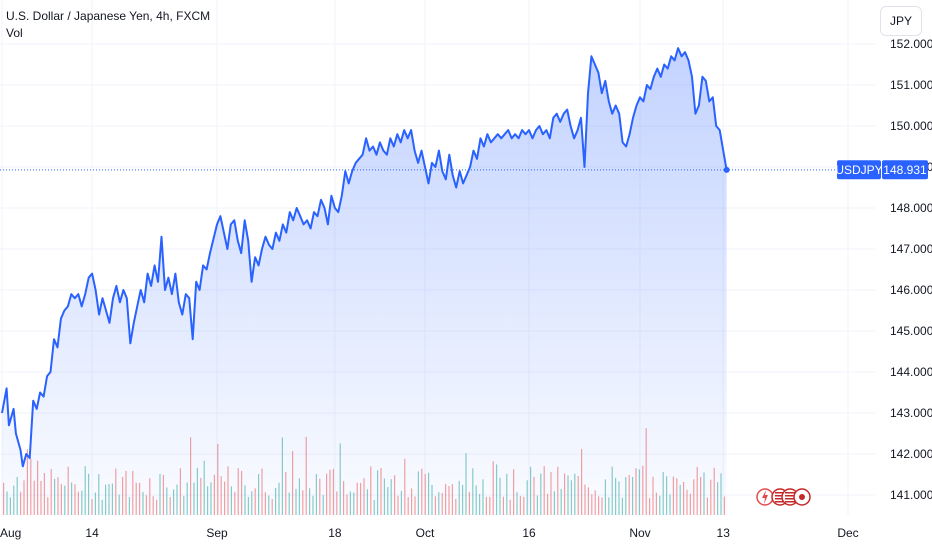 The width and height of the screenshot is (932, 550). I want to click on price-tick-label: 152.000, so click(911, 44).